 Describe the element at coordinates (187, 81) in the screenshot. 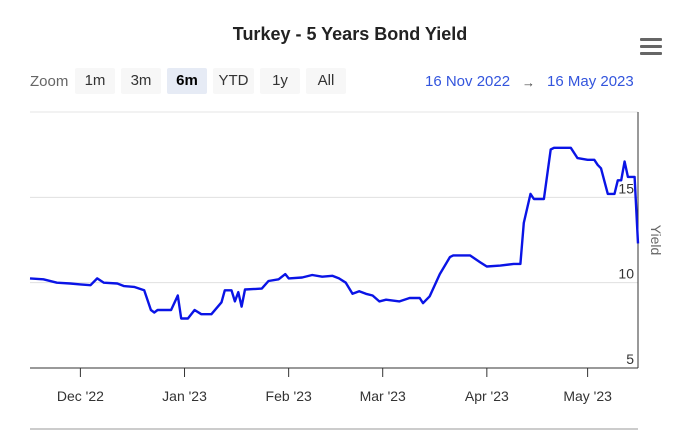

I see `zoom-button-6m: 6m` at that location.